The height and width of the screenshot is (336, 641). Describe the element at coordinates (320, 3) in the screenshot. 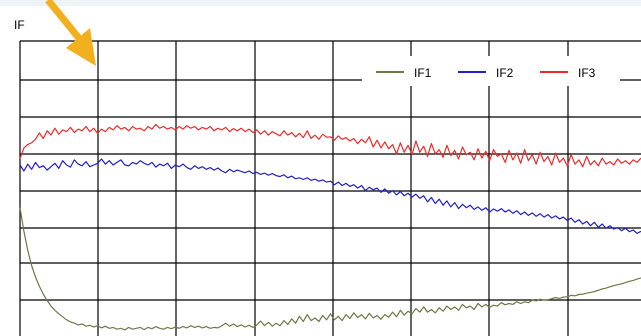

I see `window-top-band` at that location.